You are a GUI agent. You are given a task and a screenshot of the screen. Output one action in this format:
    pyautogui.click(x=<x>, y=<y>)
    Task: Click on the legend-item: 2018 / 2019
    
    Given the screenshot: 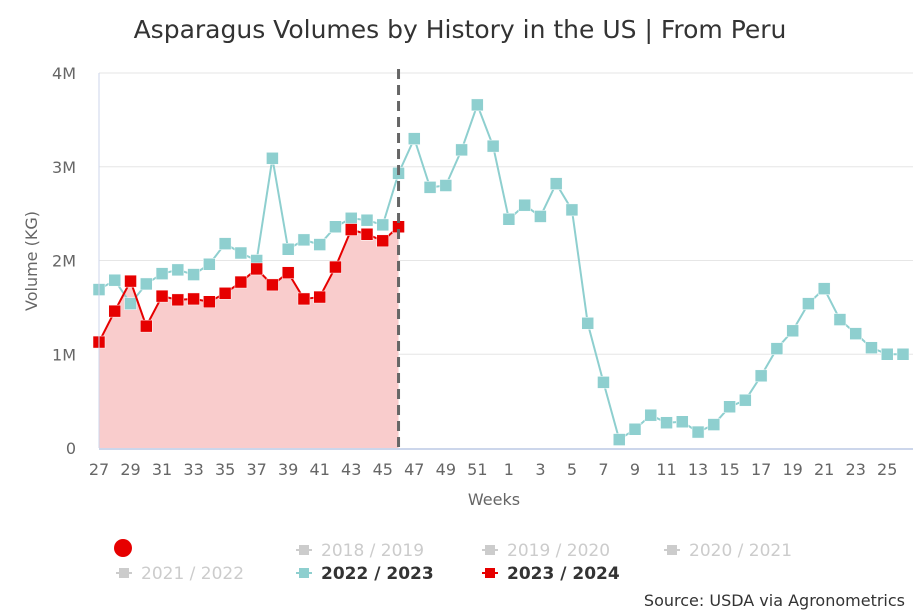 What is the action you would take?
    pyautogui.click(x=360, y=551)
    